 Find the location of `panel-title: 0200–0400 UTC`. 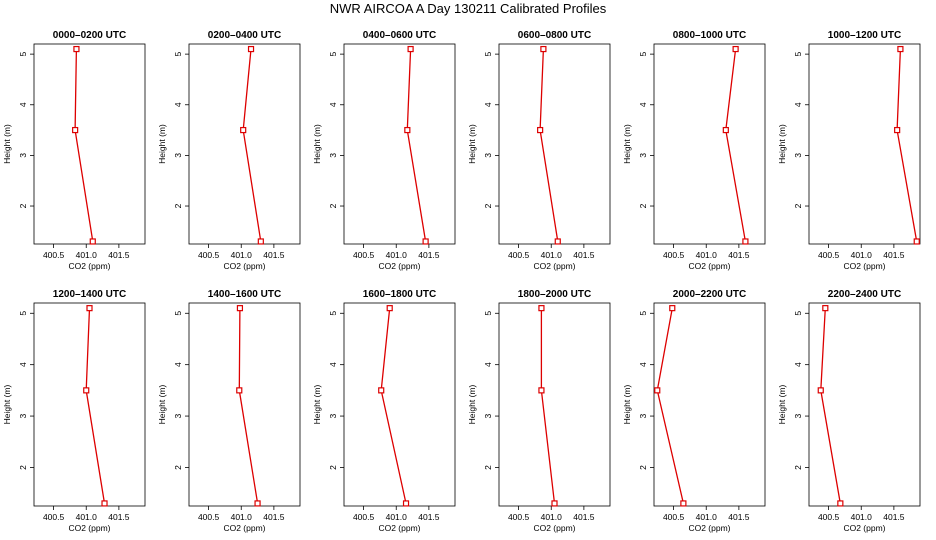

panel-title: 0200–0400 UTC is located at coordinates (244, 35).